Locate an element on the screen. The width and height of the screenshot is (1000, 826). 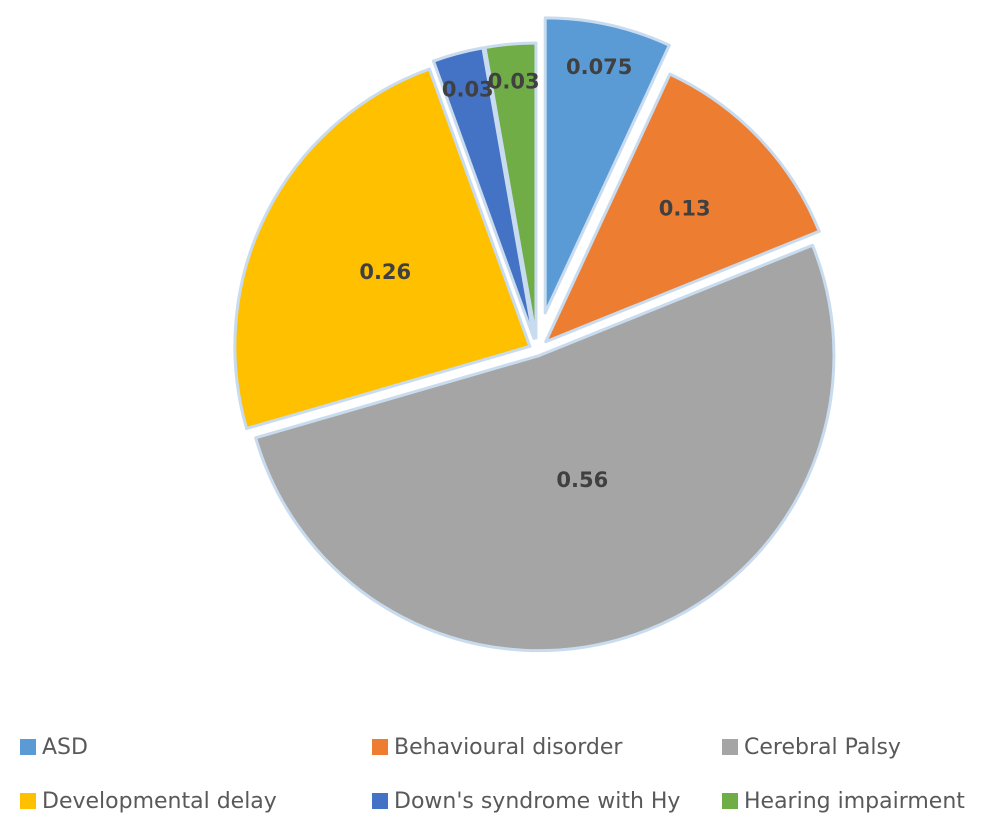
legend-label-hearing-impairment: Hearing impairment is located at coordinates (854, 801).